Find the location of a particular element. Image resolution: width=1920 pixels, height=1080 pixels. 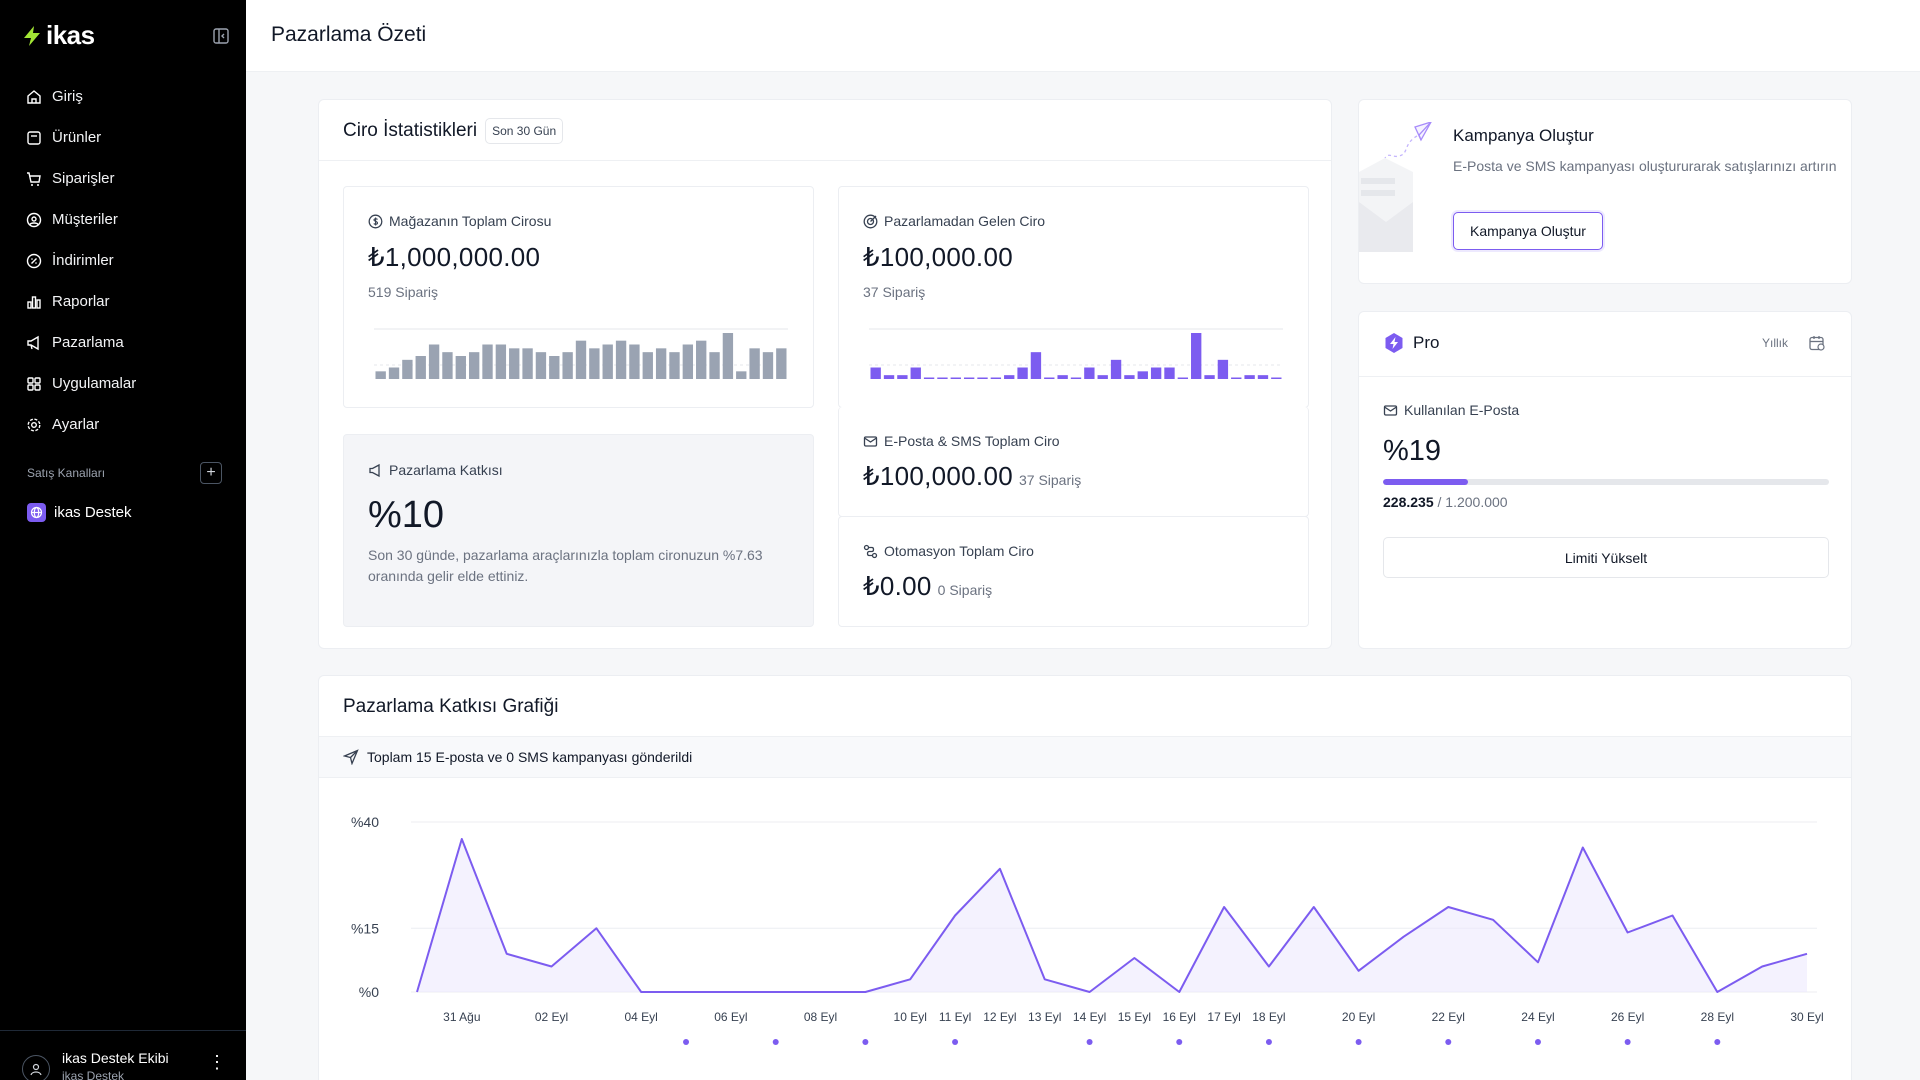

sidebar-item-label: Uygulamalar is located at coordinates (94, 383).